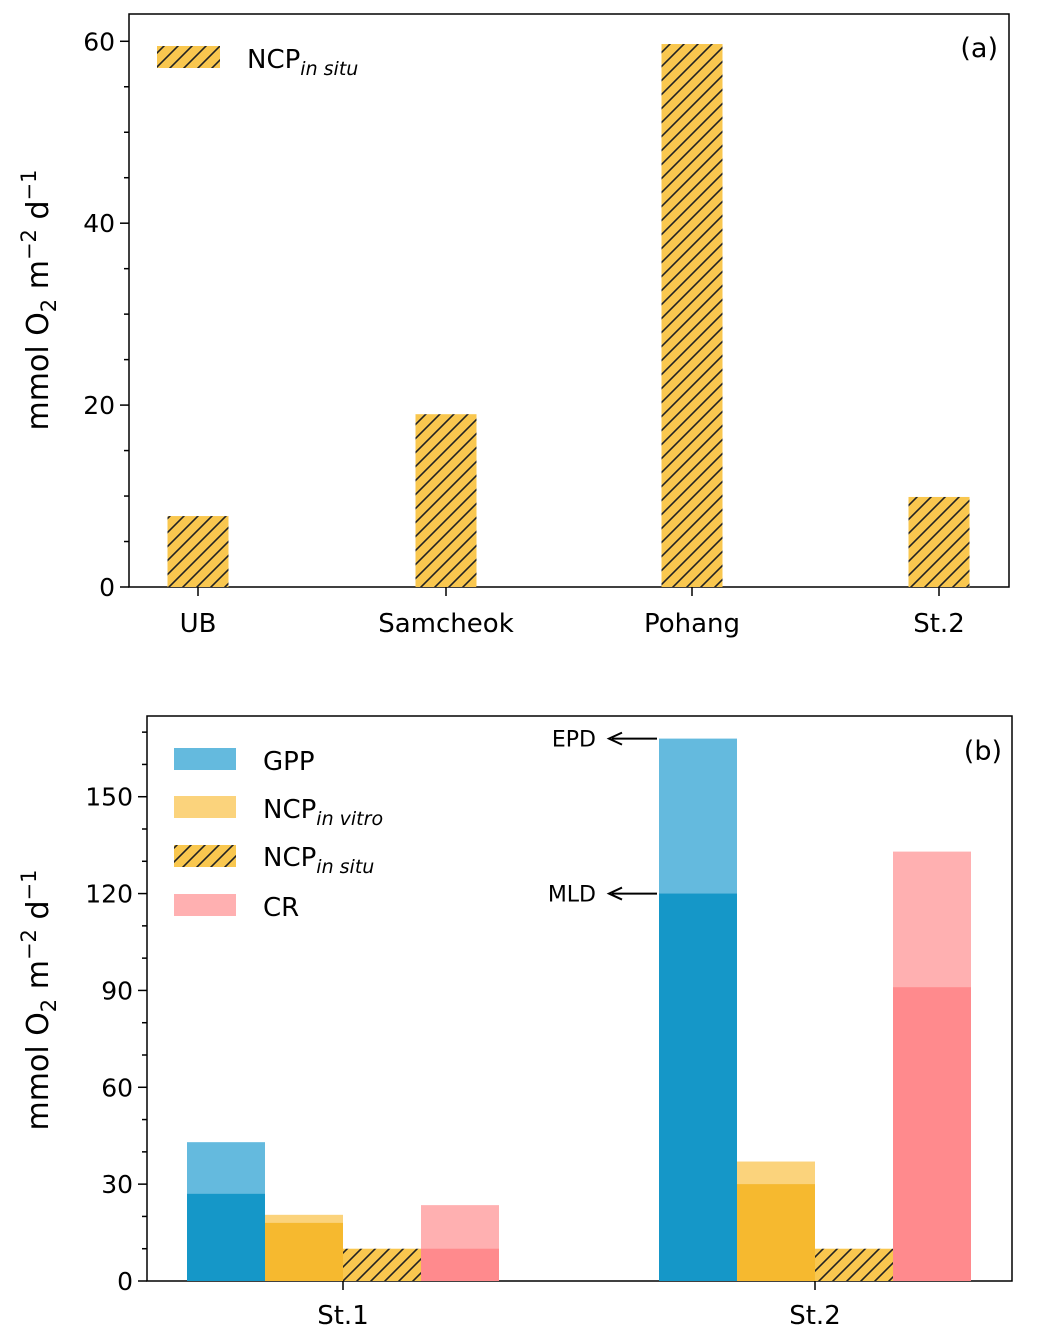 This screenshot has height=1344, width=1042. What do you see at coordinates (446, 500) in the screenshot?
I see `bar-ncp-in-situ-samcheok` at bounding box center [446, 500].